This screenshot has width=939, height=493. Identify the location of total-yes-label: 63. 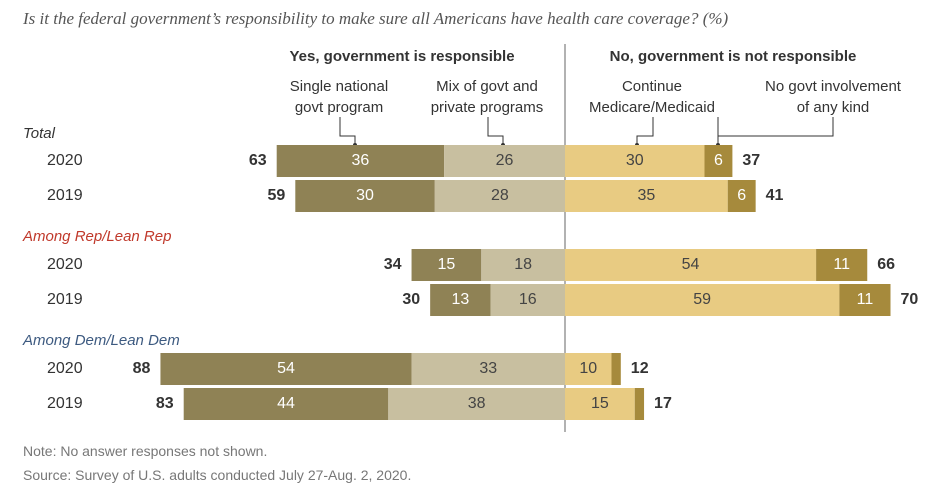
(258, 160).